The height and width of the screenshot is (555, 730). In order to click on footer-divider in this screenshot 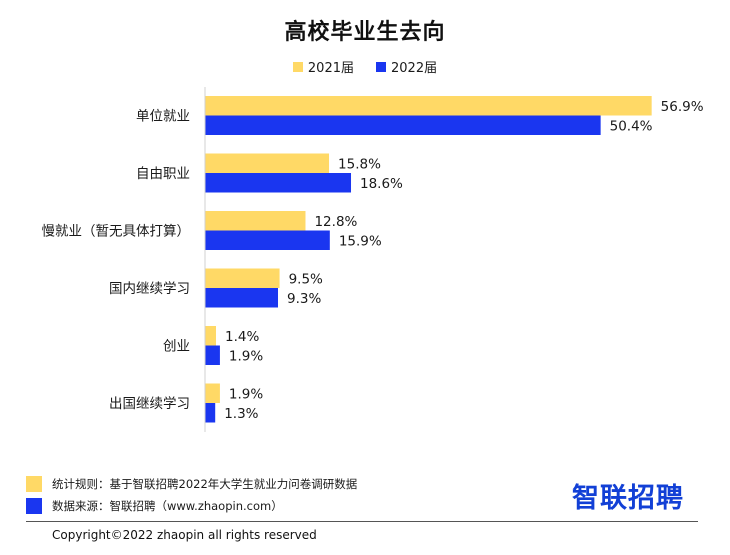, I will do `click(362, 521)`.